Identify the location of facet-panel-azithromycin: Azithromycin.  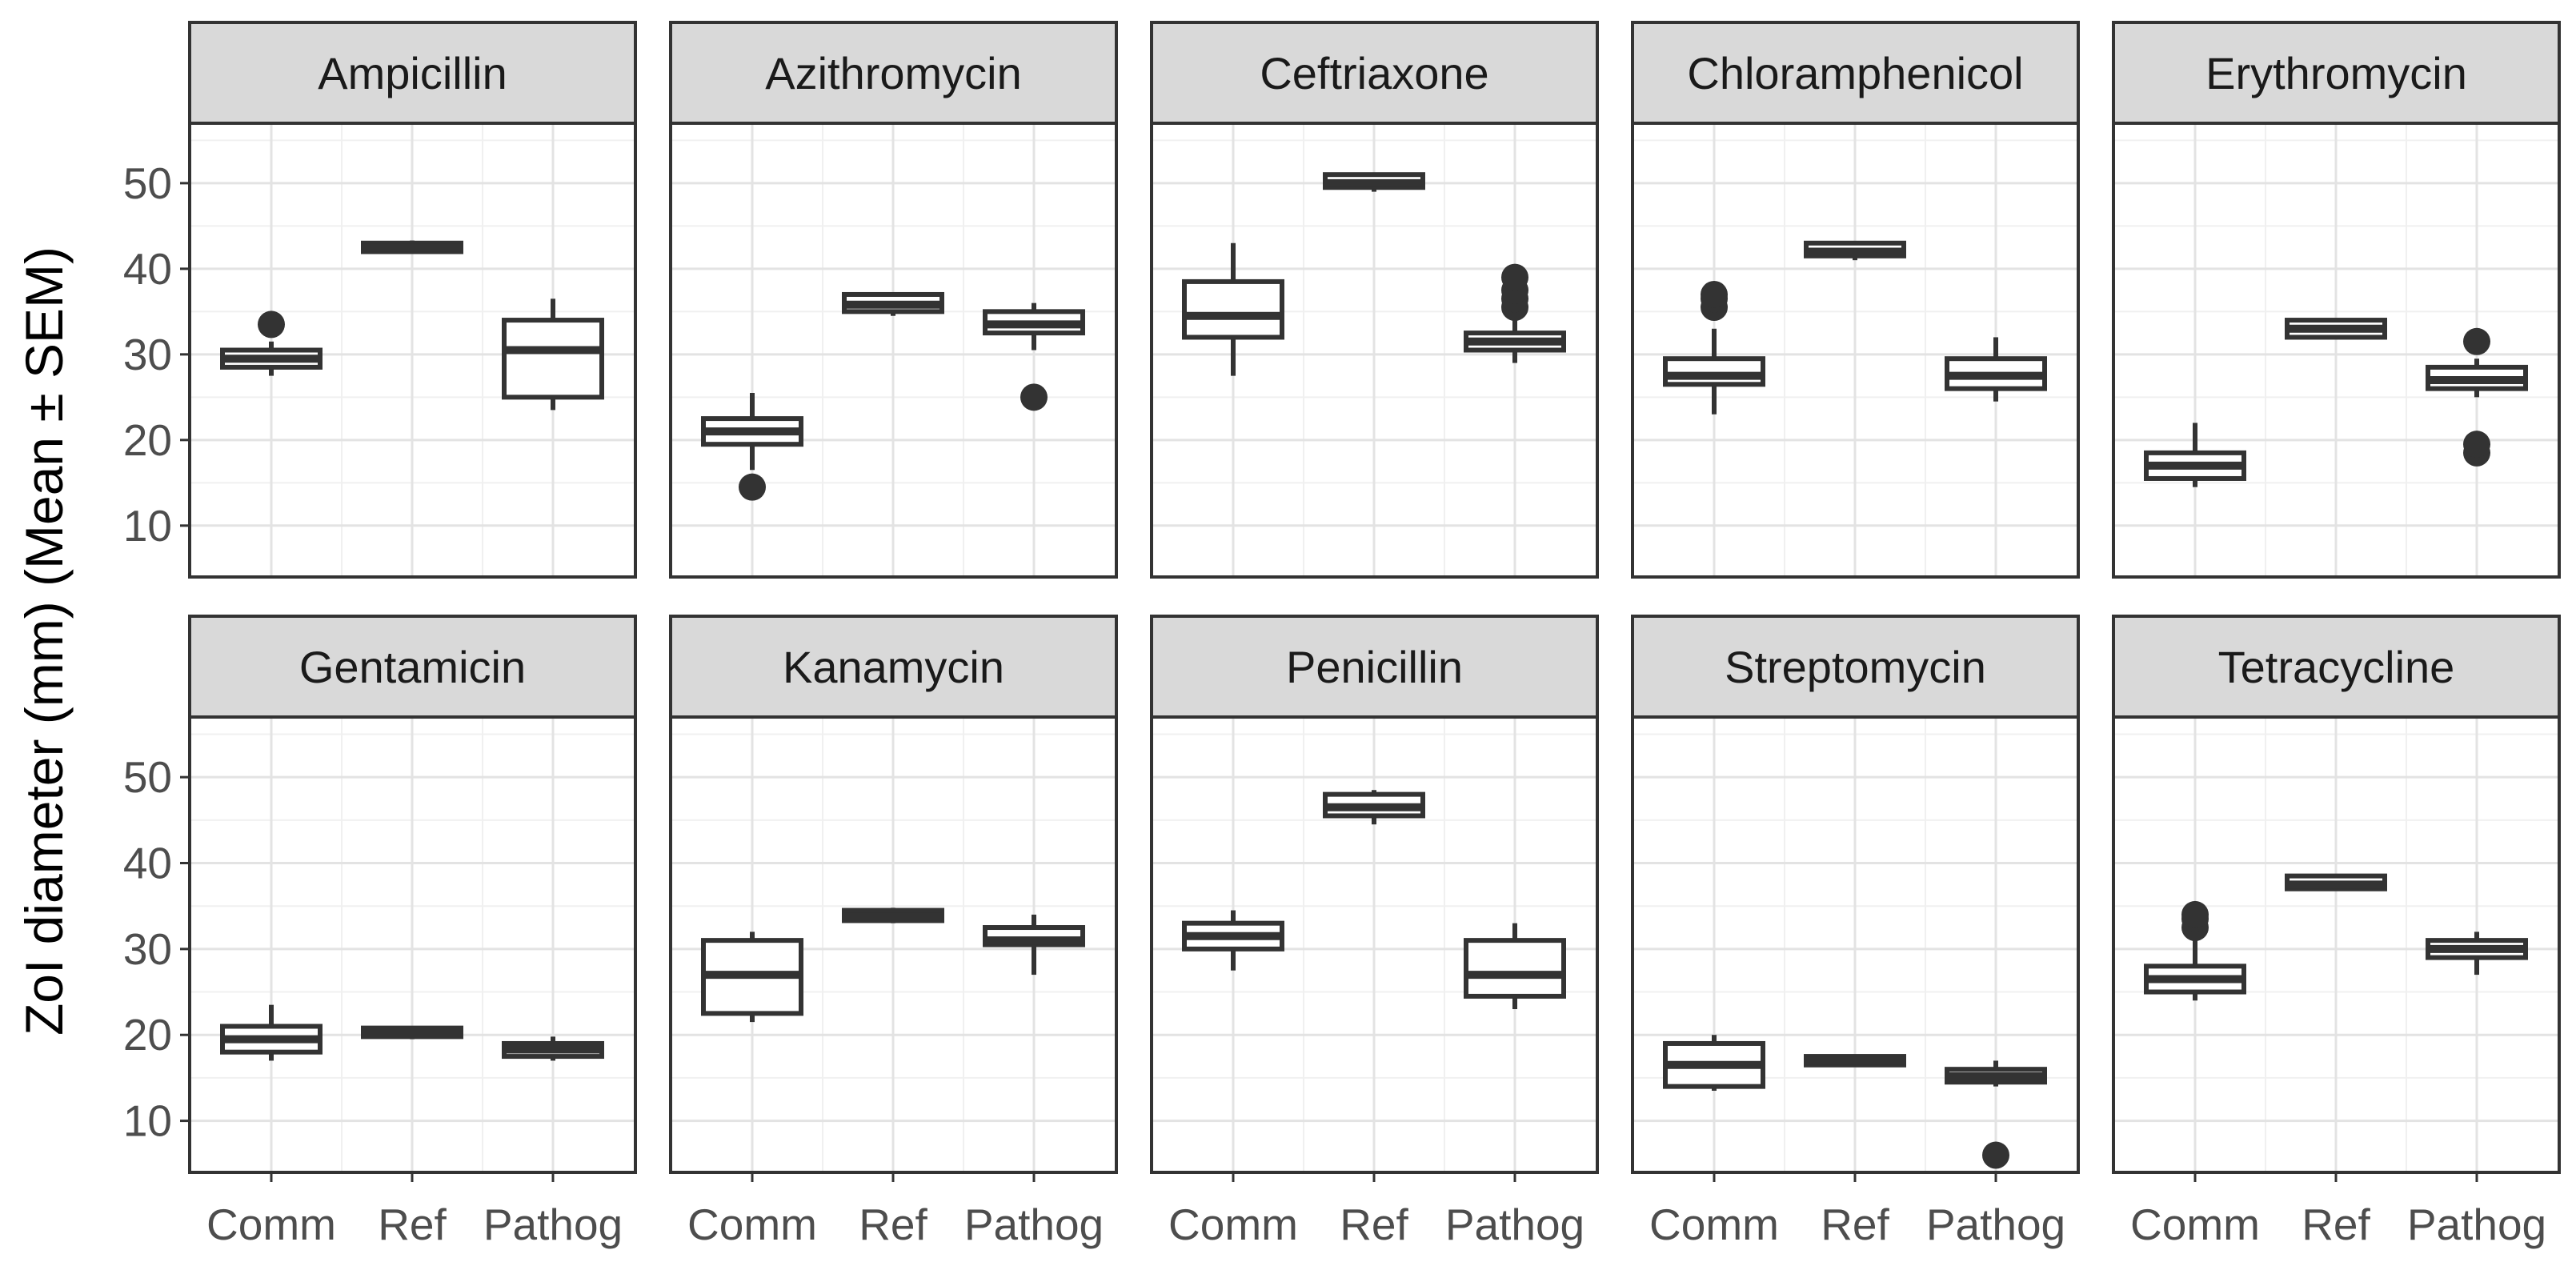
(893, 300).